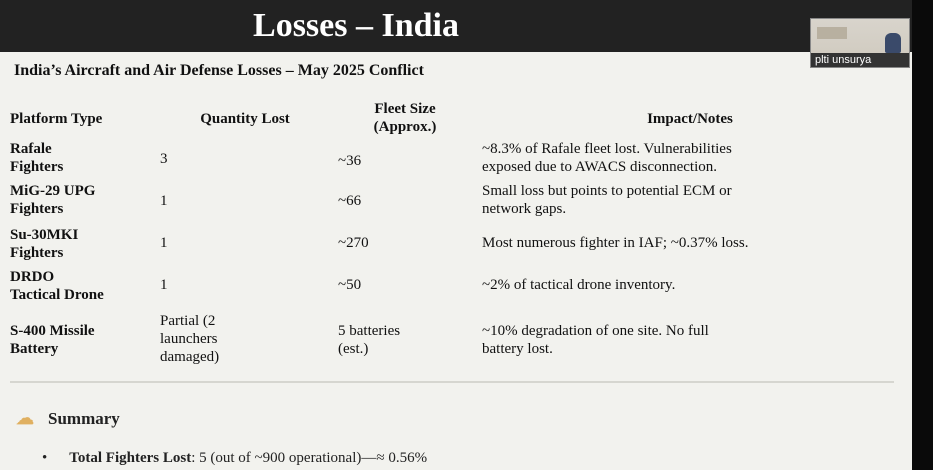  I want to click on section-divider, so click(452, 382).